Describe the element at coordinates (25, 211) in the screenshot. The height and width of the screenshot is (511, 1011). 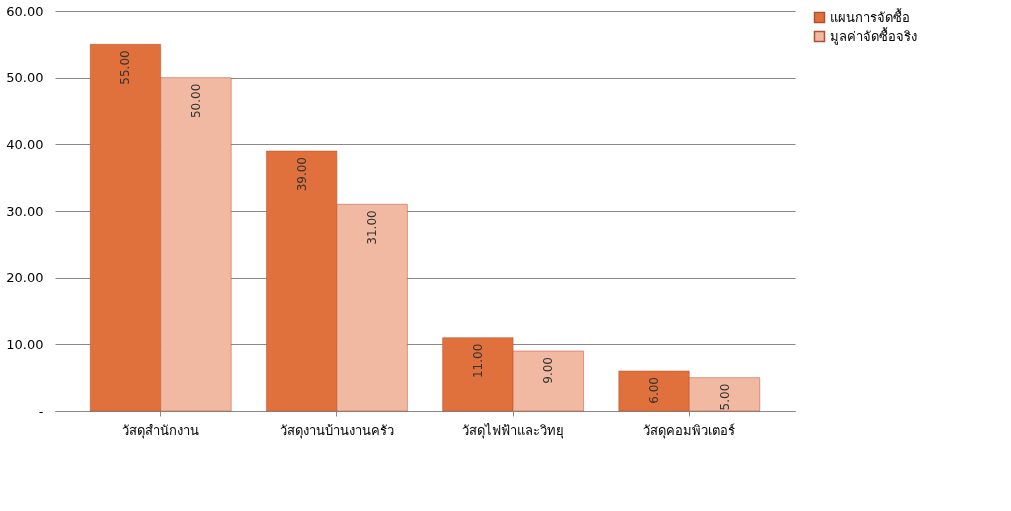
I see `y-tick-label: 30.00` at that location.